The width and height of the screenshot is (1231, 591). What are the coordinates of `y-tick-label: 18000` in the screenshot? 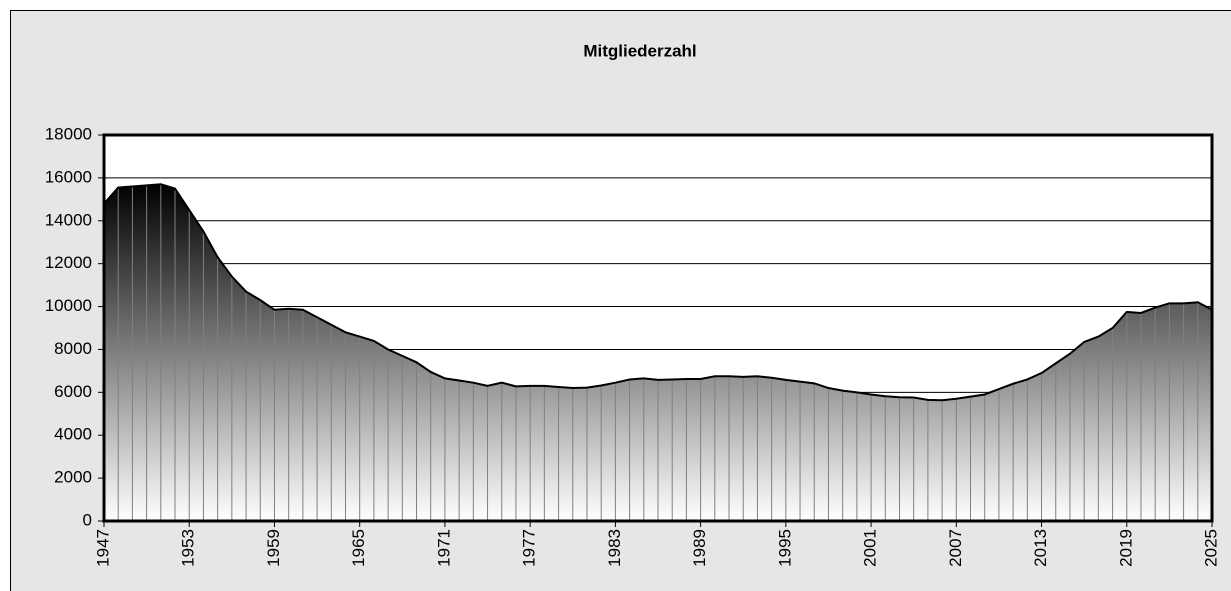 It's located at (68, 133).